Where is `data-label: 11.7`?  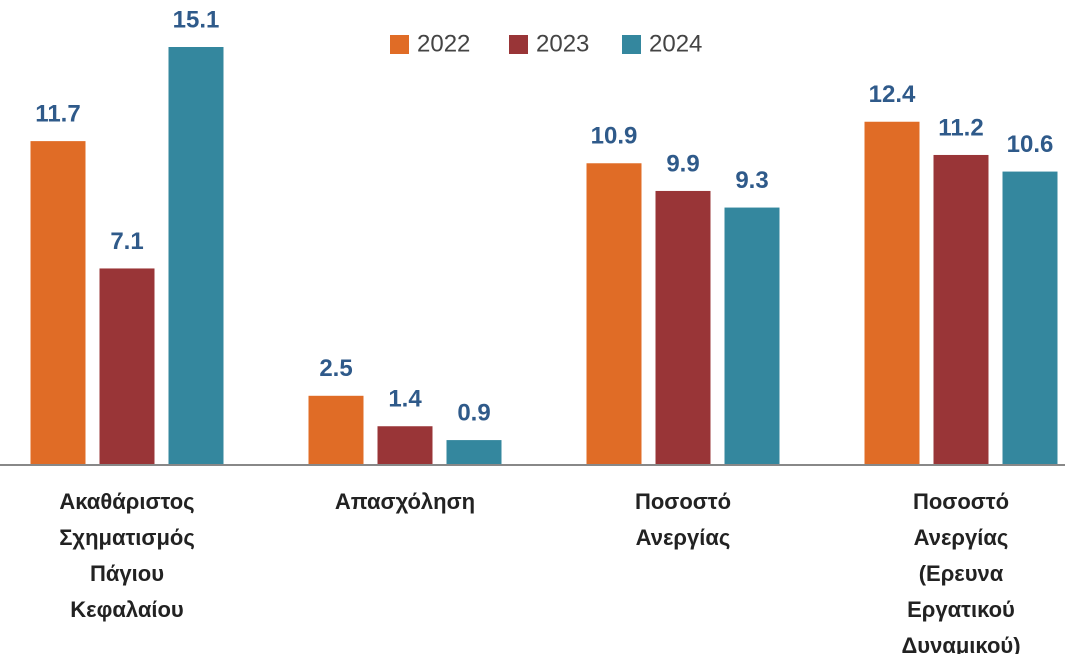 data-label: 11.7 is located at coordinates (57, 113).